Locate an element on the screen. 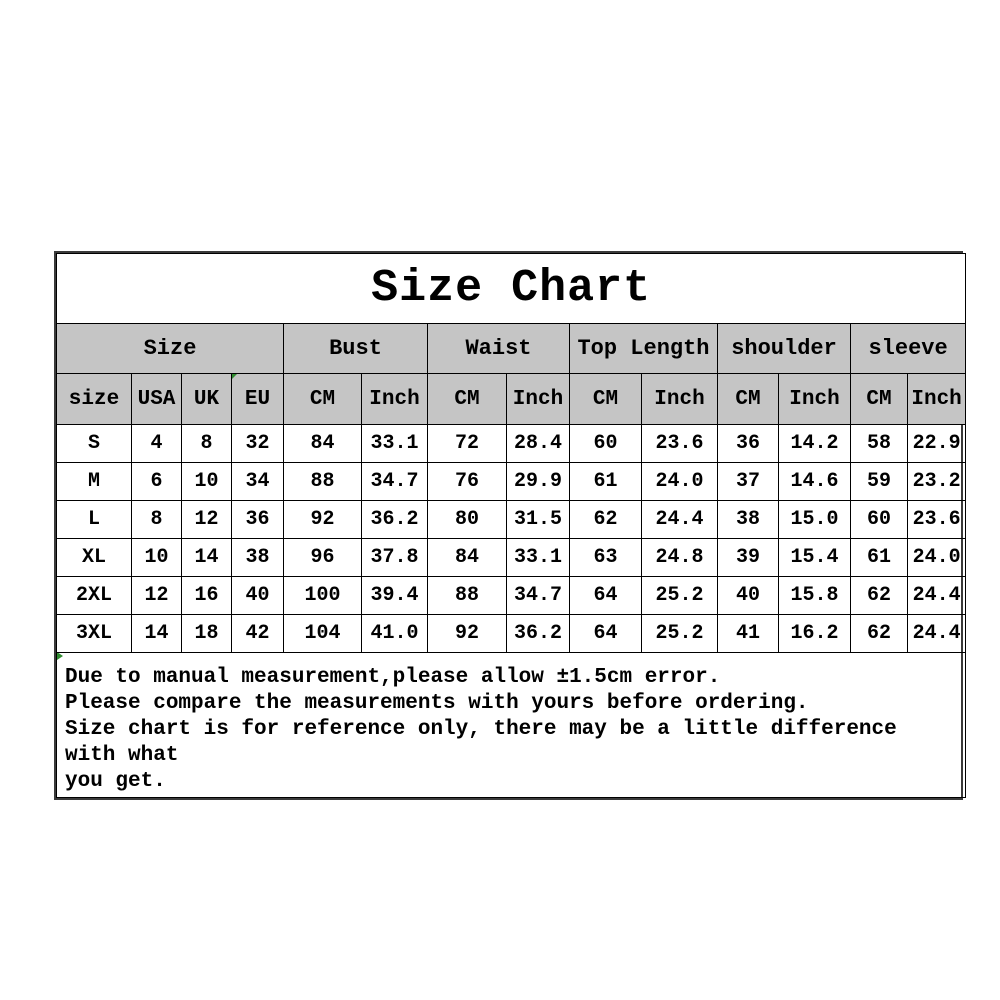 The width and height of the screenshot is (1000, 1000). cell-note-marker-icon is located at coordinates (234, 376).